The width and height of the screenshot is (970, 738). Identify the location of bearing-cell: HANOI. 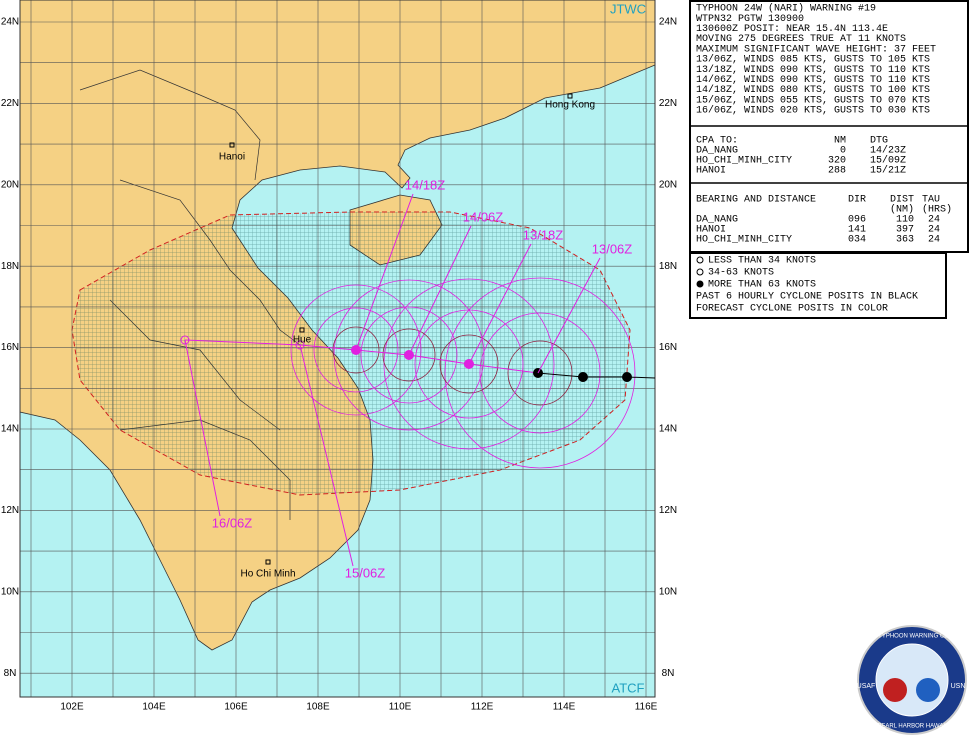
(711, 230).